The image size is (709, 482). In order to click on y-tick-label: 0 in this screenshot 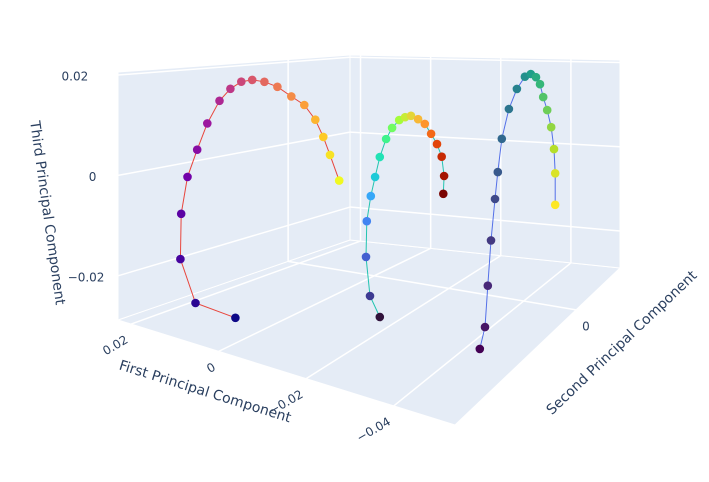, I will do `click(586, 326)`.